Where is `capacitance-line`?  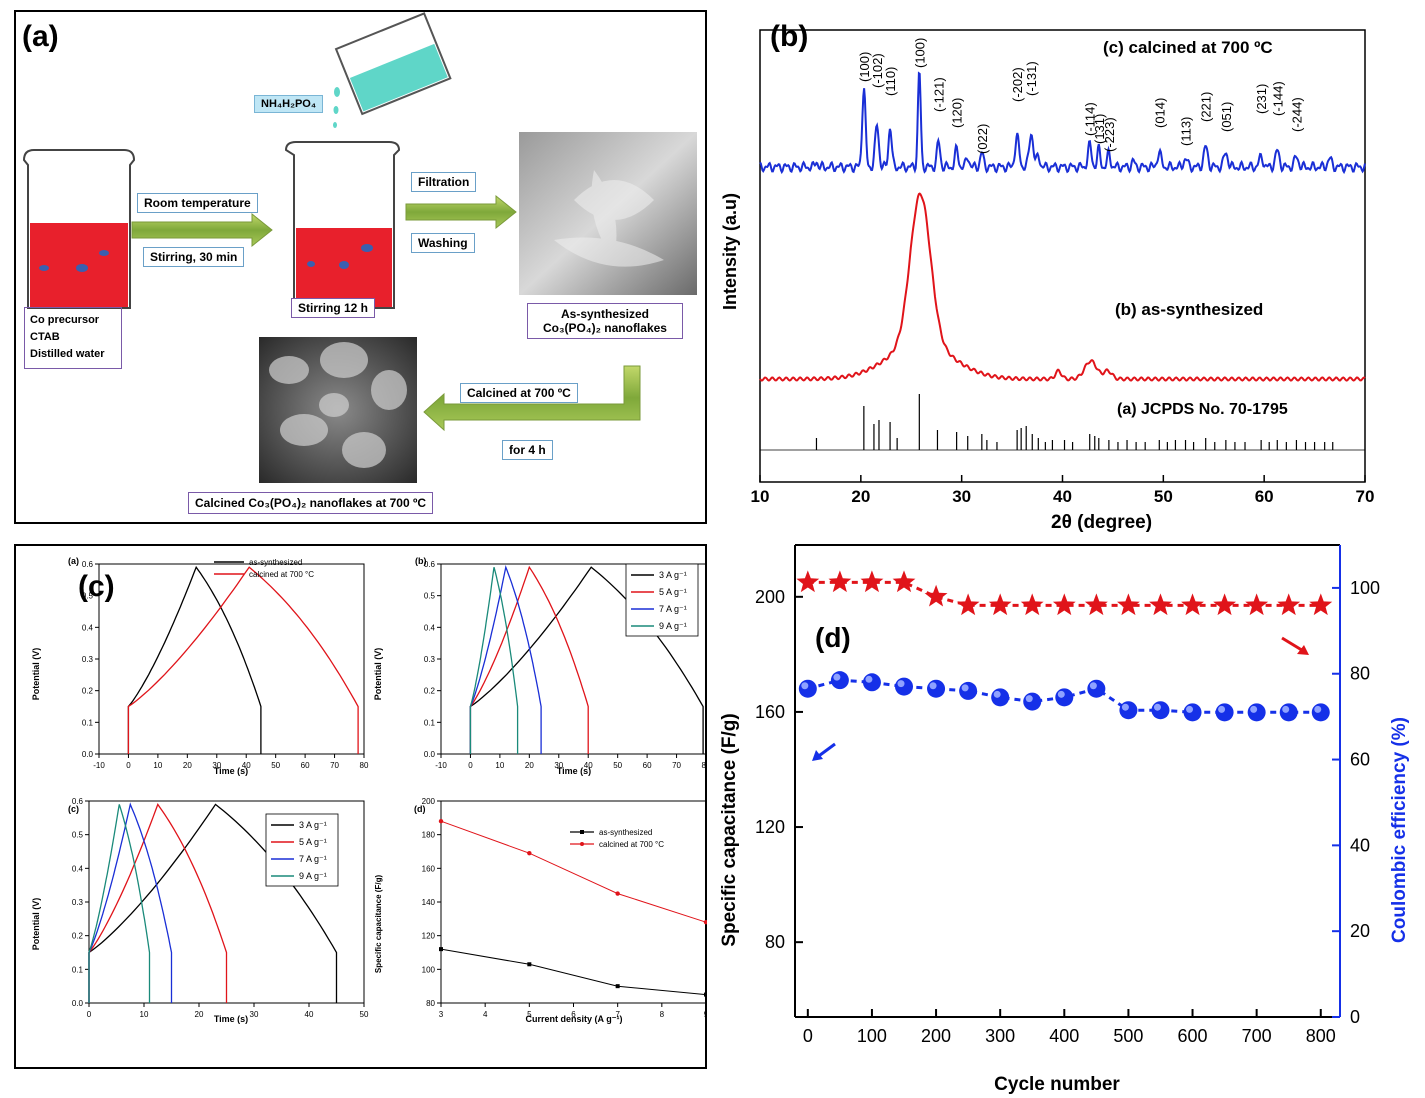
capacitance-line is located at coordinates (1064, 593).